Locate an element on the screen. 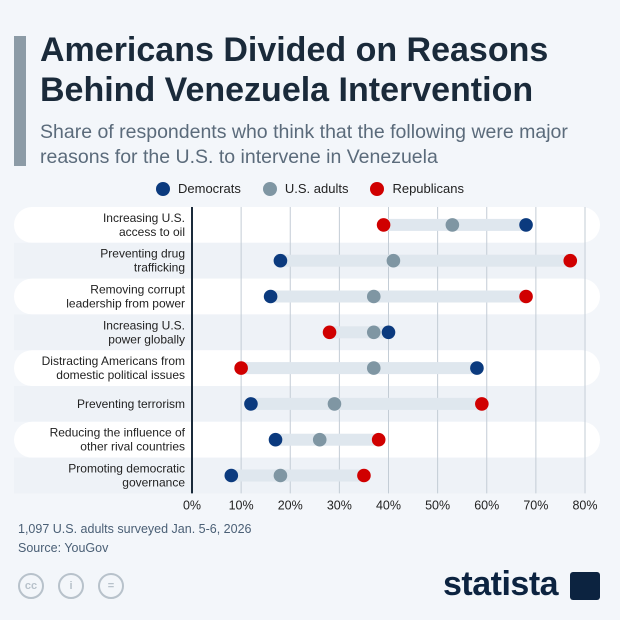  category-label: Preventing drug trafficking is located at coordinates (142, 261).